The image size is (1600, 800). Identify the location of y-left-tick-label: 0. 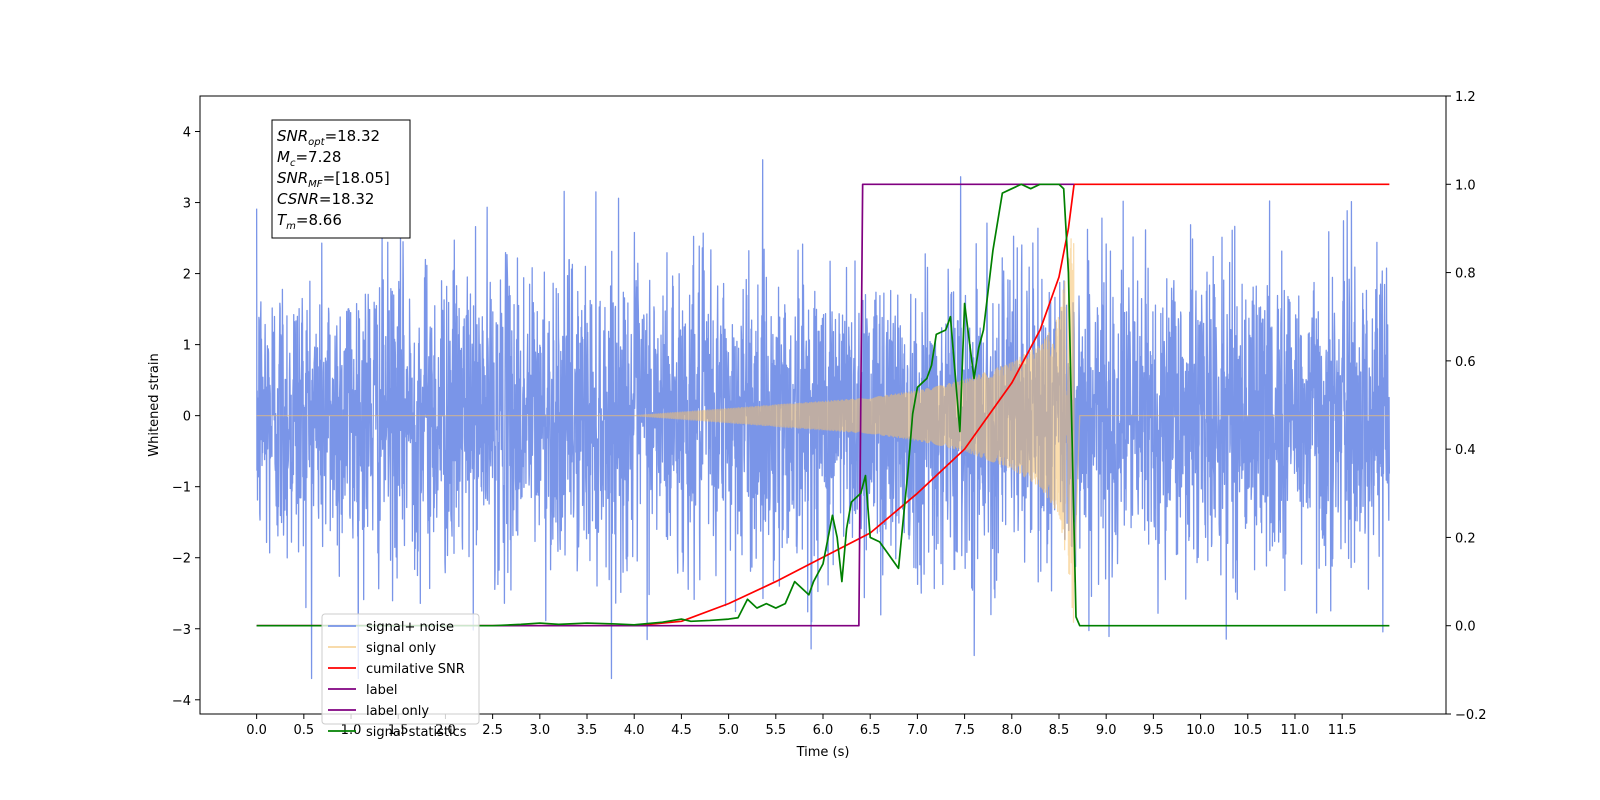
(187, 417).